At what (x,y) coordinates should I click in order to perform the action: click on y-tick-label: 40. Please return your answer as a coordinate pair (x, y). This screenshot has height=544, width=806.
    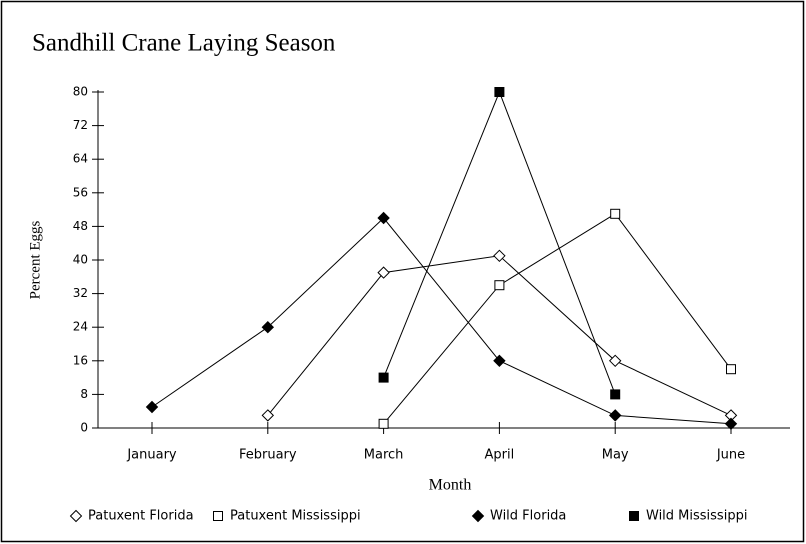
    Looking at the image, I should click on (80, 260).